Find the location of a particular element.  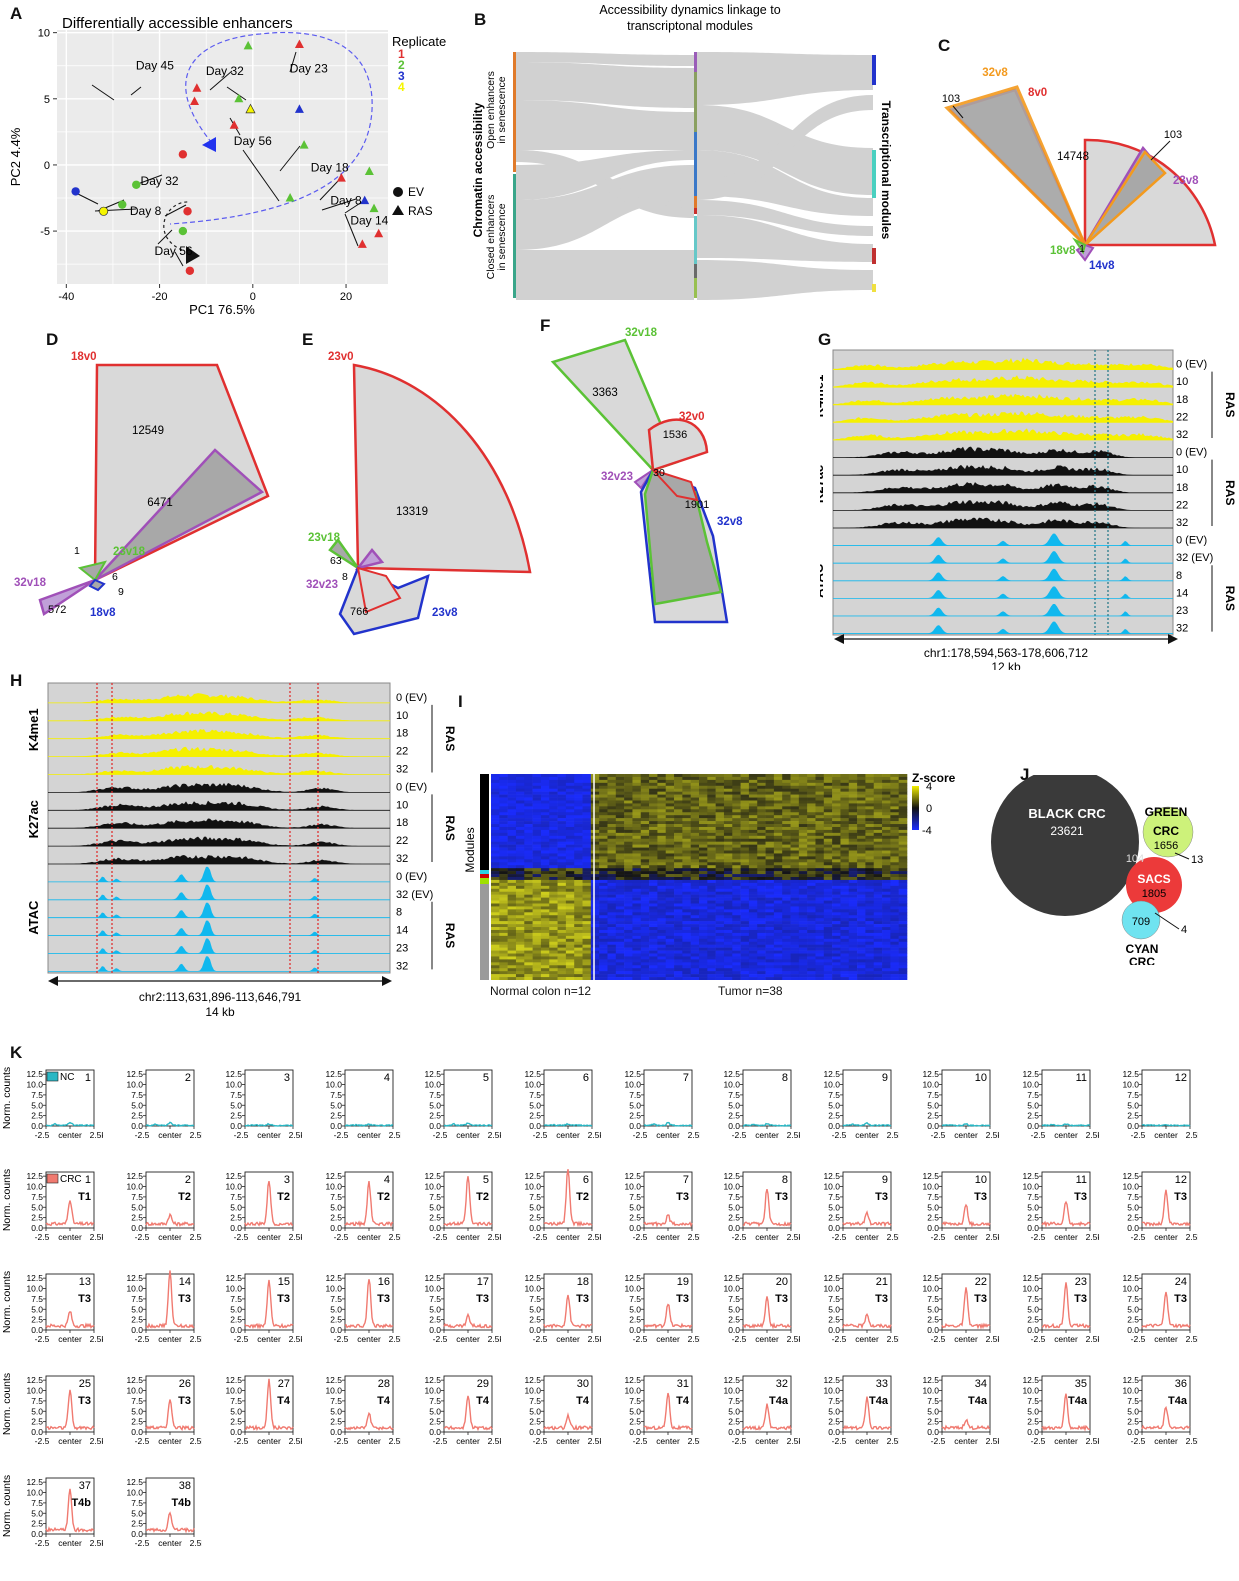

module-bar-cyan is located at coordinates (484, 872).